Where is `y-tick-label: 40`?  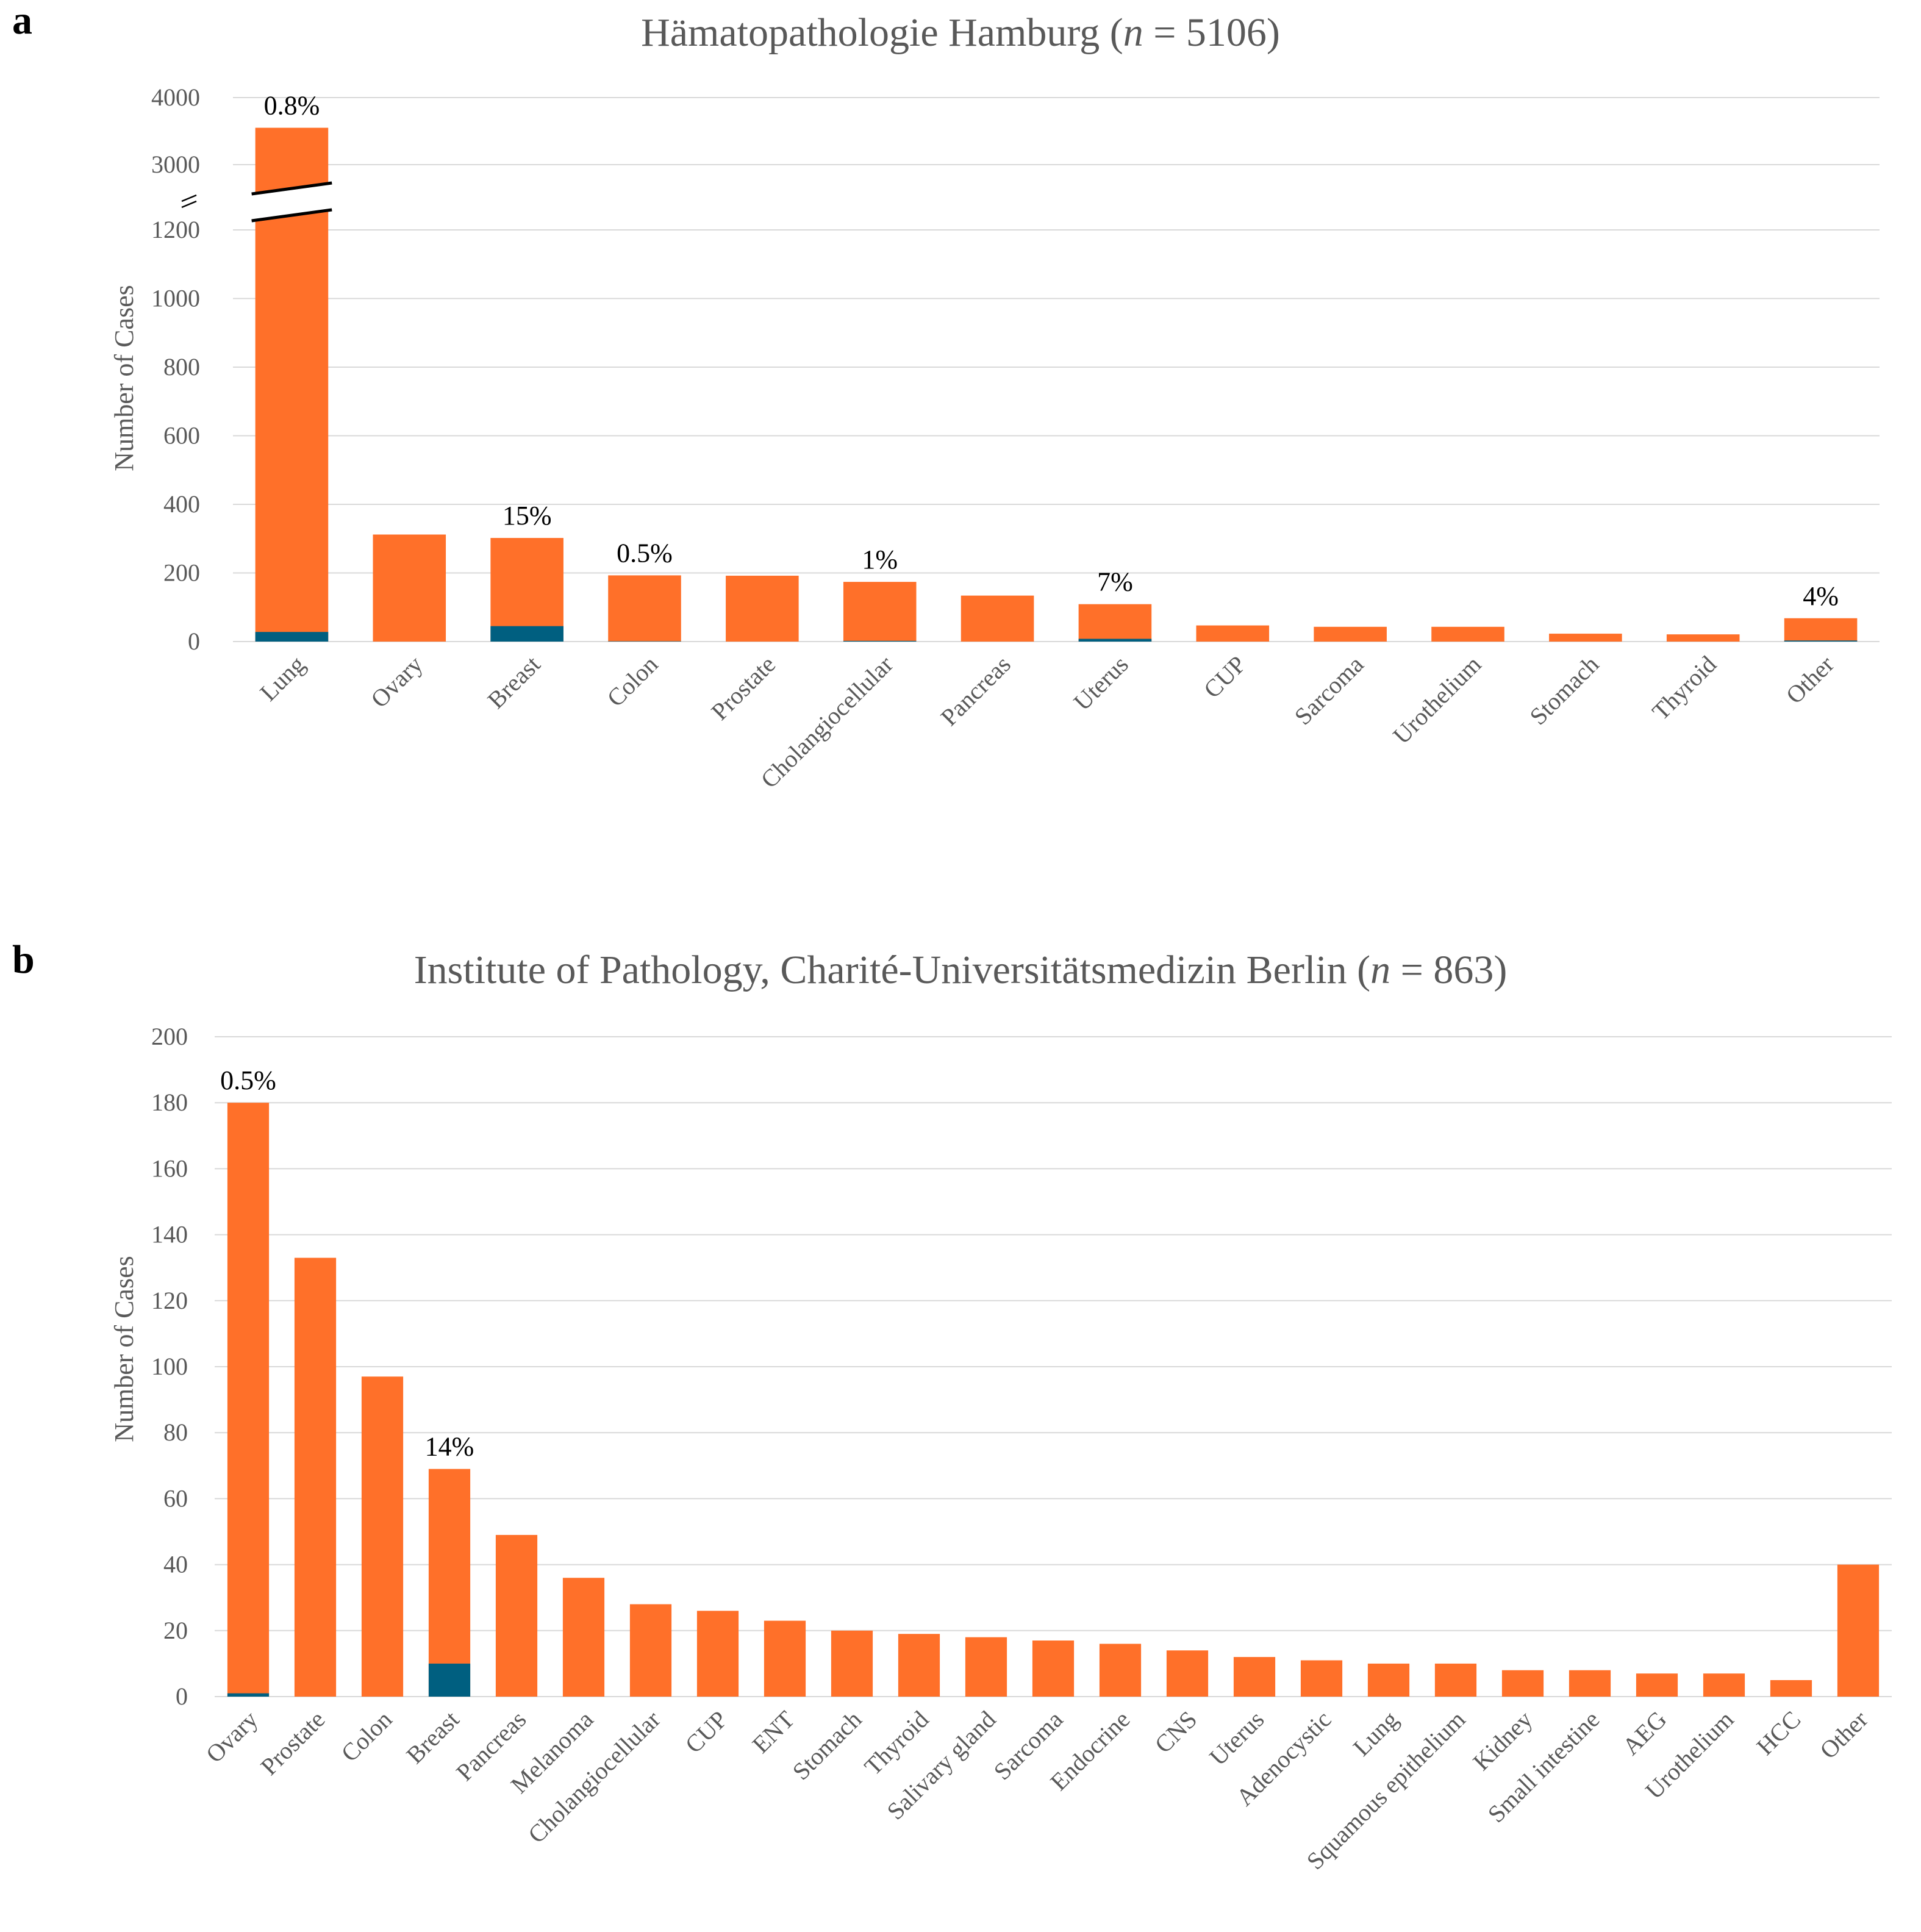 y-tick-label: 40 is located at coordinates (175, 1564).